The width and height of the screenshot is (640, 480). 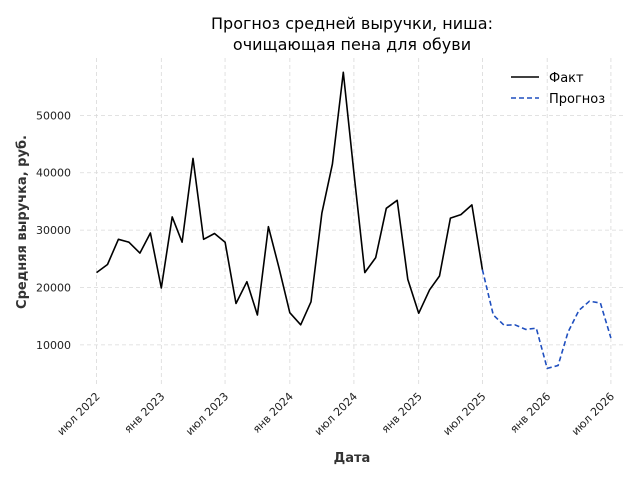 What do you see at coordinates (53, 115) in the screenshot?
I see `y-tick-label: 50000` at bounding box center [53, 115].